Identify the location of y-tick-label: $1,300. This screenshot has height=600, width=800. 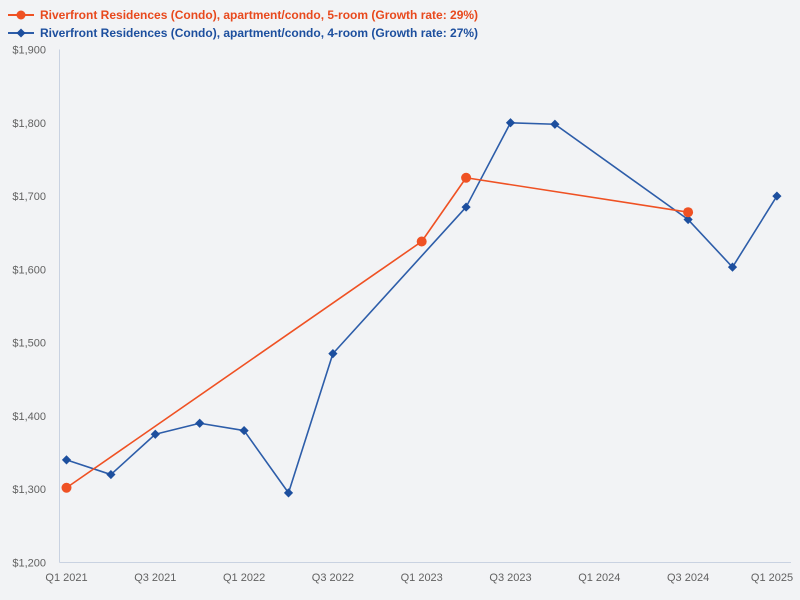
(29, 490).